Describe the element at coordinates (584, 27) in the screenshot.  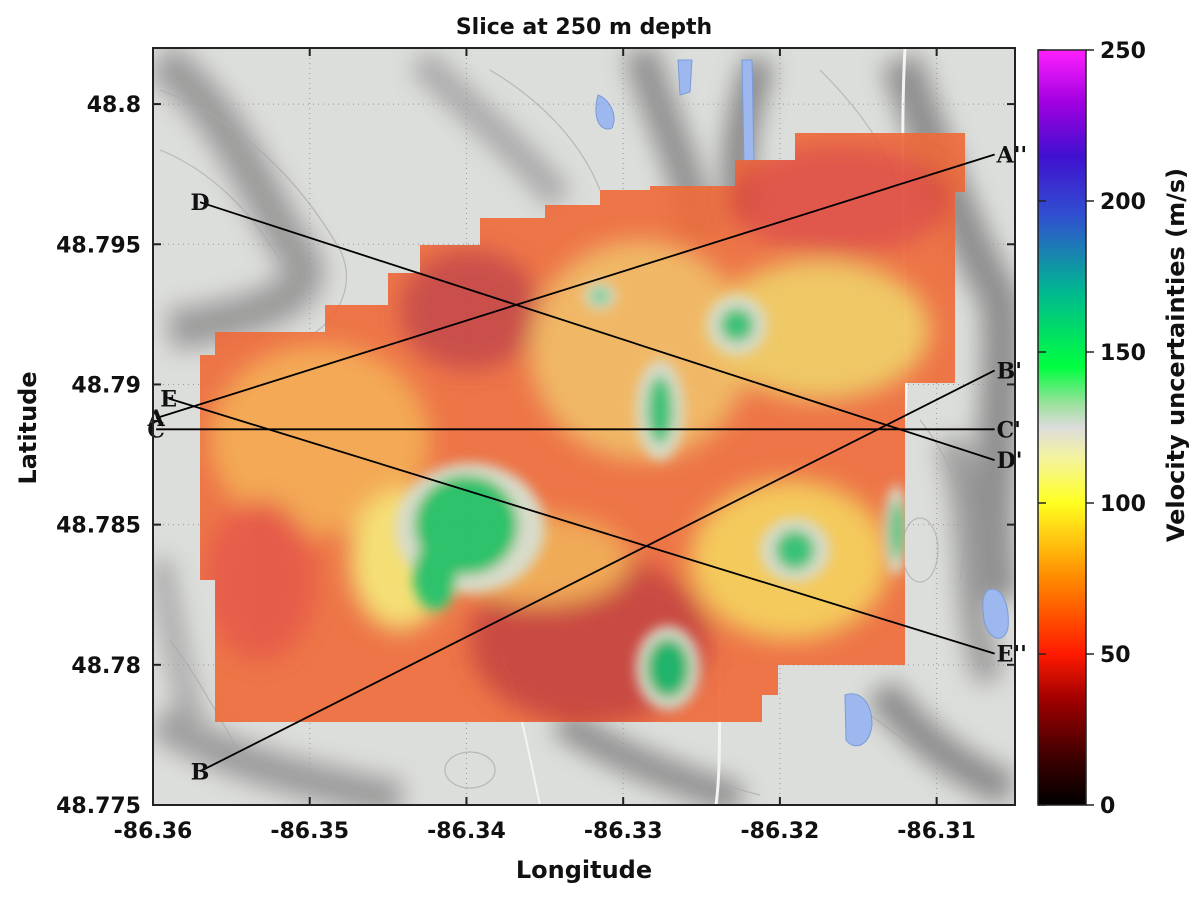
I see `chart-title: Slice at 250 m depth` at that location.